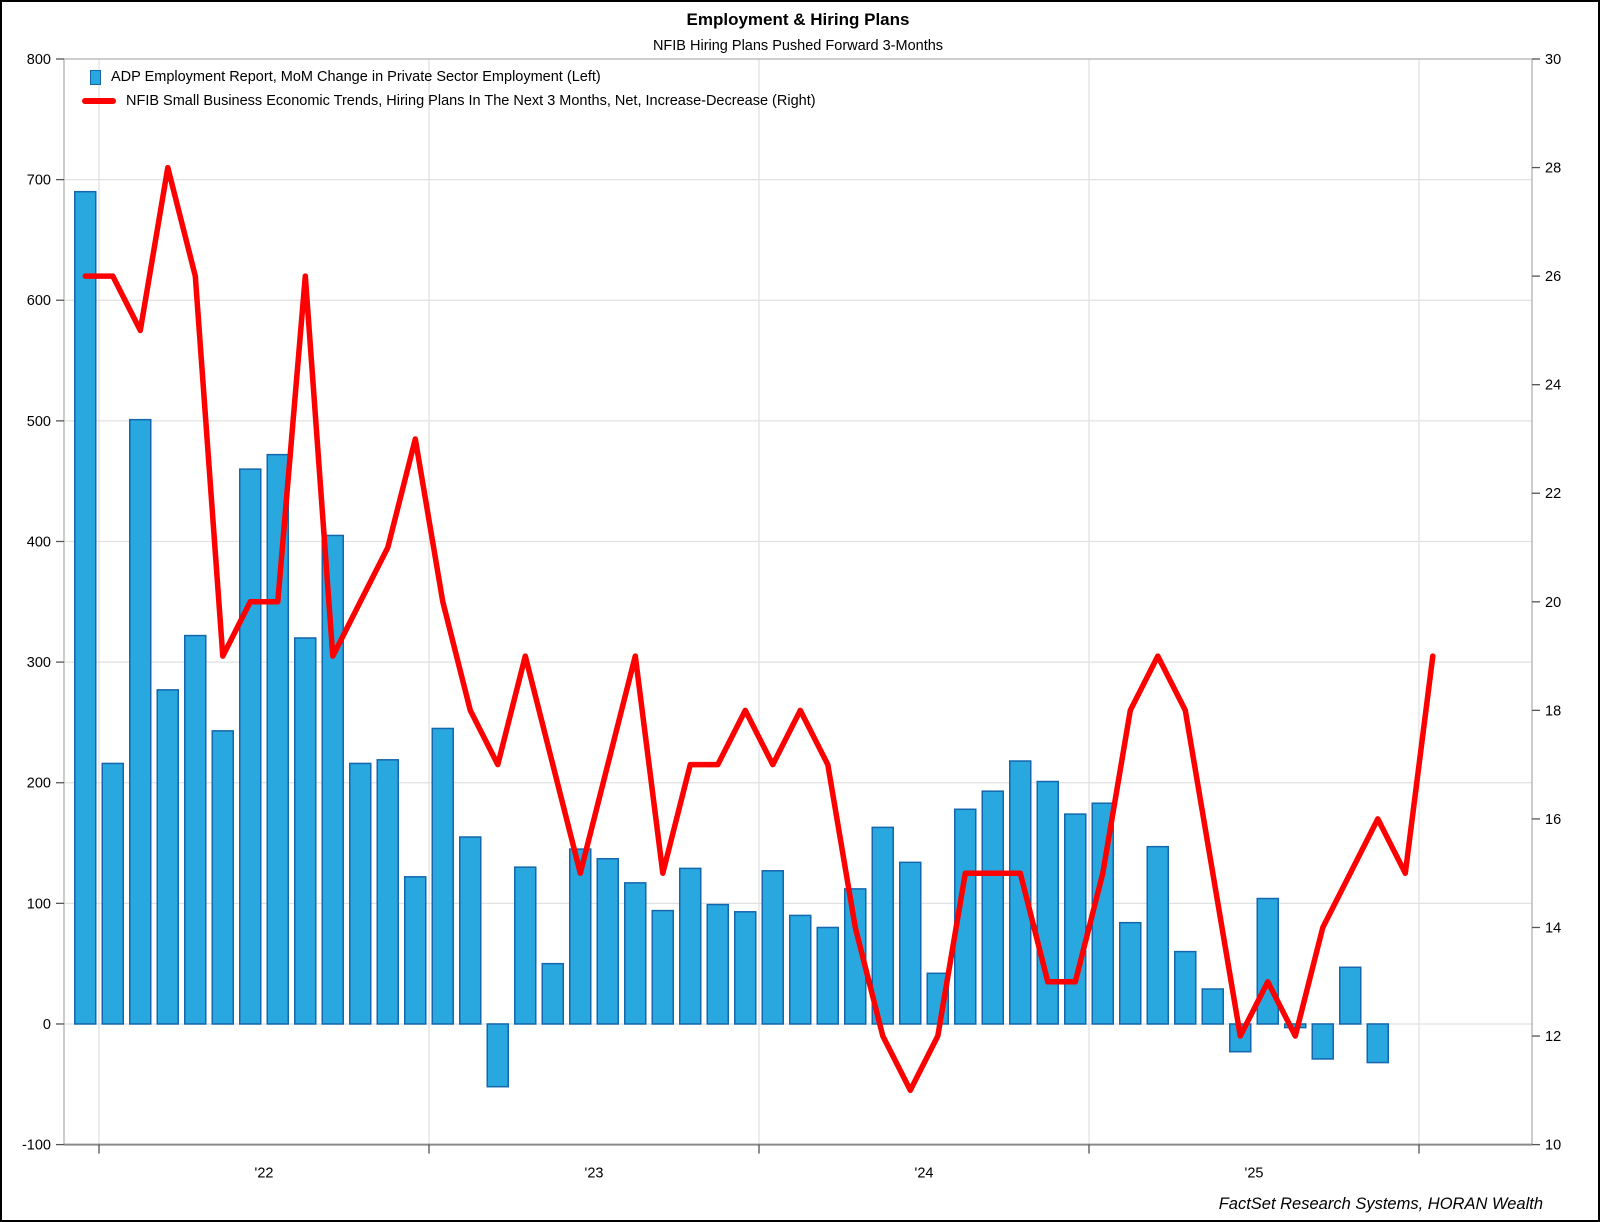  What do you see at coordinates (1553, 603) in the screenshot?
I see `right-tick-label: 20` at bounding box center [1553, 603].